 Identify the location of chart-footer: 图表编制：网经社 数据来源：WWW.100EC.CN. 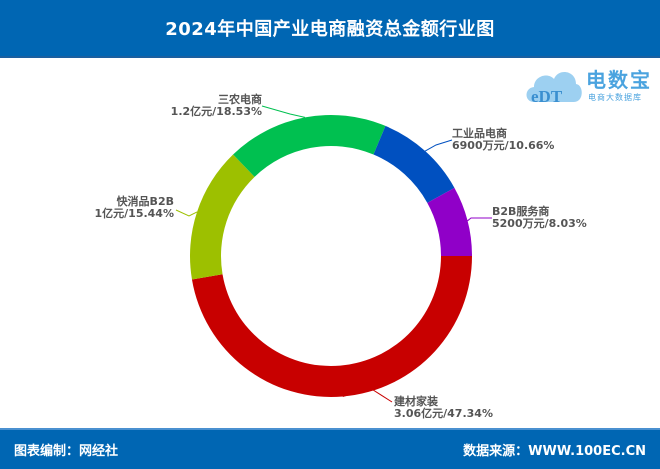
(330, 448).